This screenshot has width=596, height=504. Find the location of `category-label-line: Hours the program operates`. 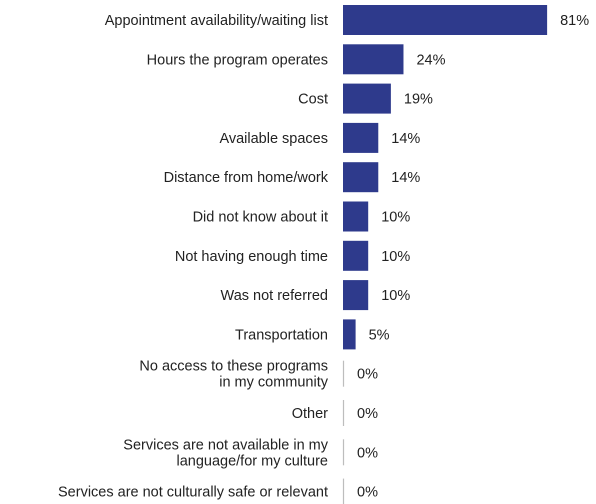

category-label-line: Hours the program operates is located at coordinates (237, 60).